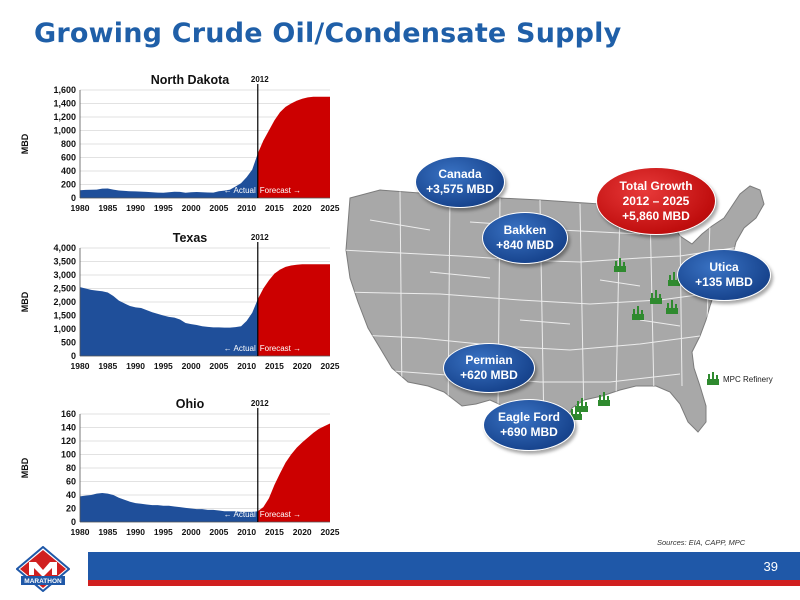 The height and width of the screenshot is (600, 800). What do you see at coordinates (68, 414) in the screenshot?
I see `y-tick-label: 160` at bounding box center [68, 414].